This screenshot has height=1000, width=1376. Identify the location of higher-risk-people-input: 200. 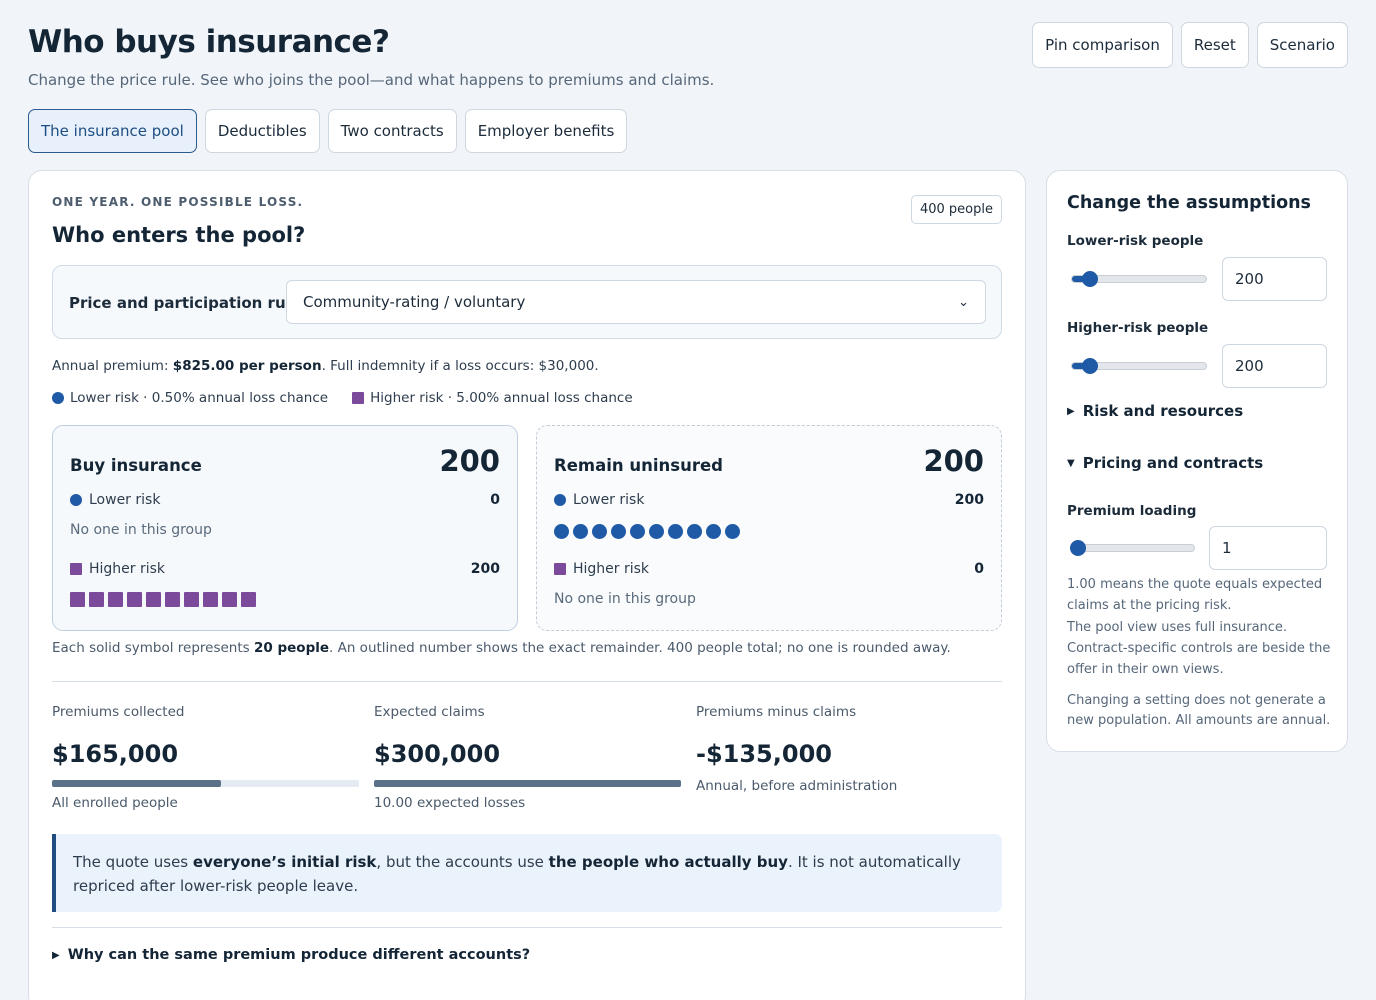
(1274, 366).